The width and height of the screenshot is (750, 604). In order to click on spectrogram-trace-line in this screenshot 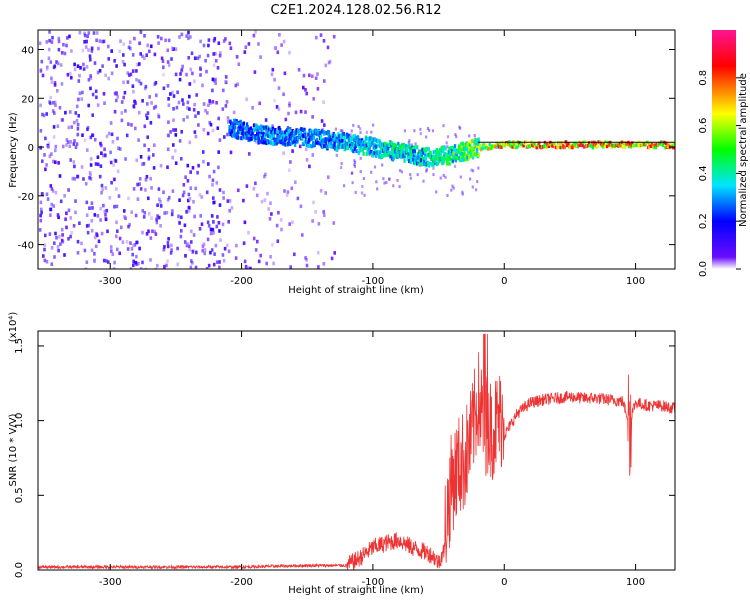, I will do `click(576, 142)`.